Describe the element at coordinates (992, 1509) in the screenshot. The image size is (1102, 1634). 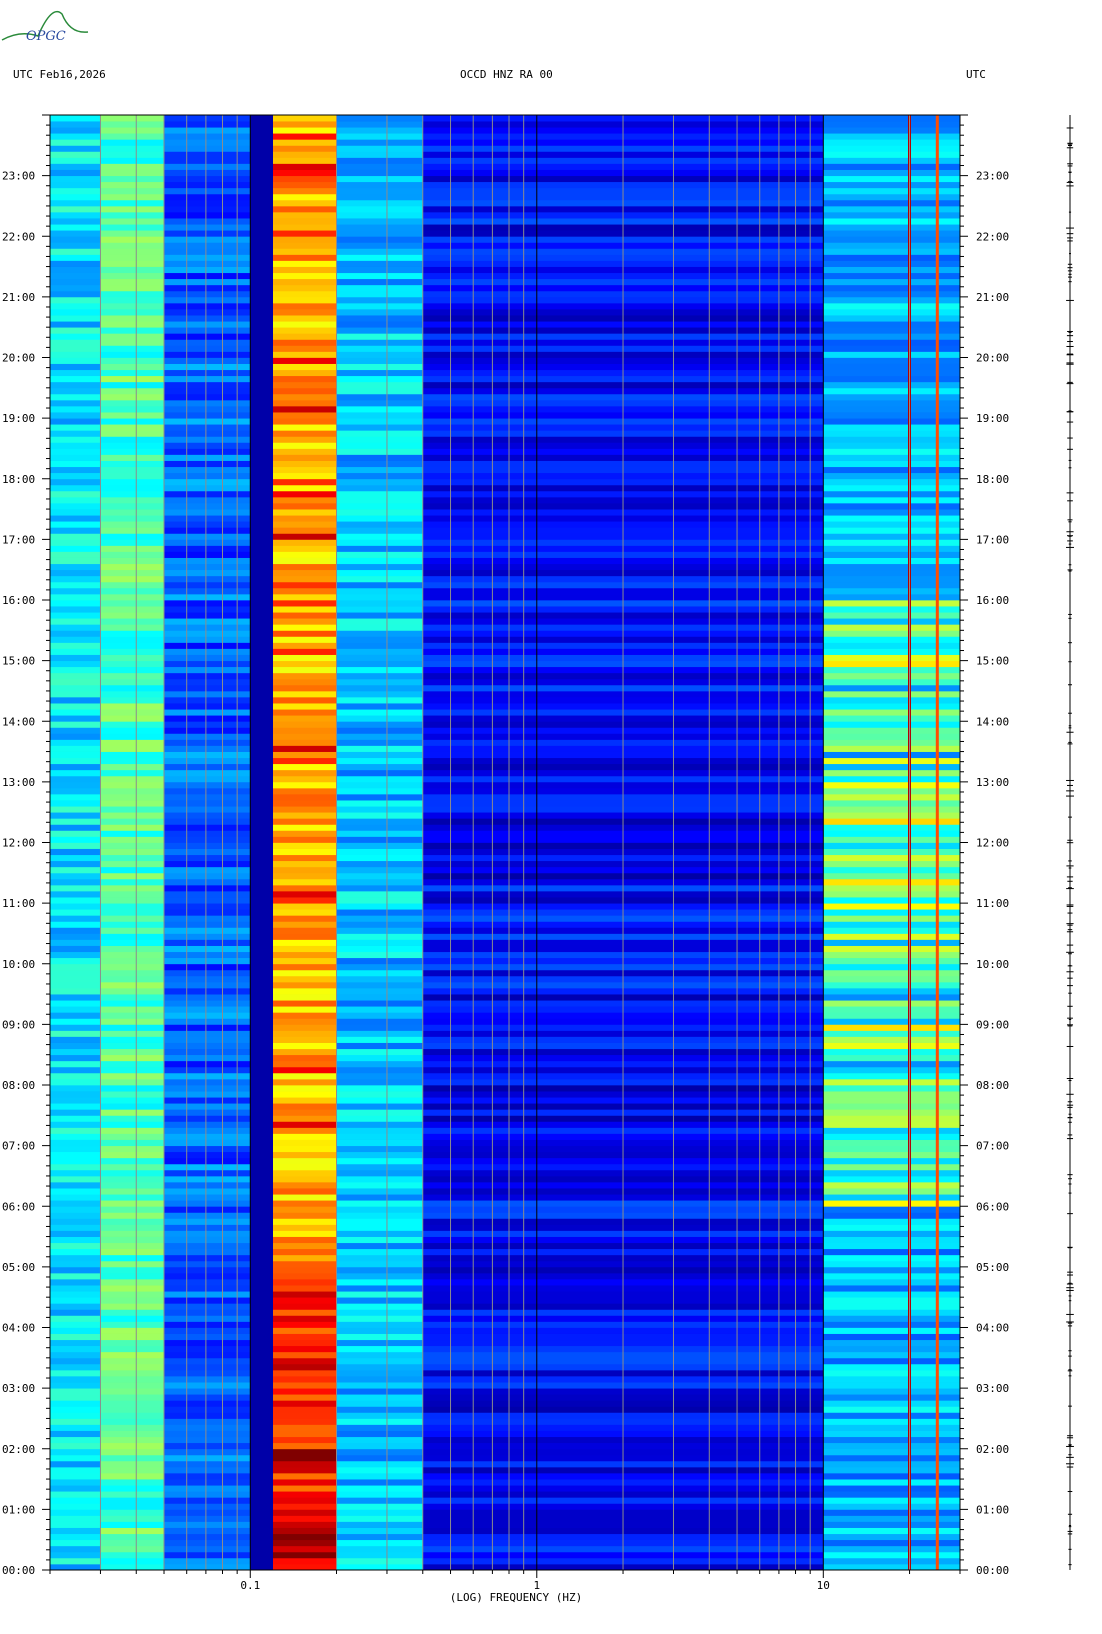
I see `y-tick-label: 01:00` at that location.